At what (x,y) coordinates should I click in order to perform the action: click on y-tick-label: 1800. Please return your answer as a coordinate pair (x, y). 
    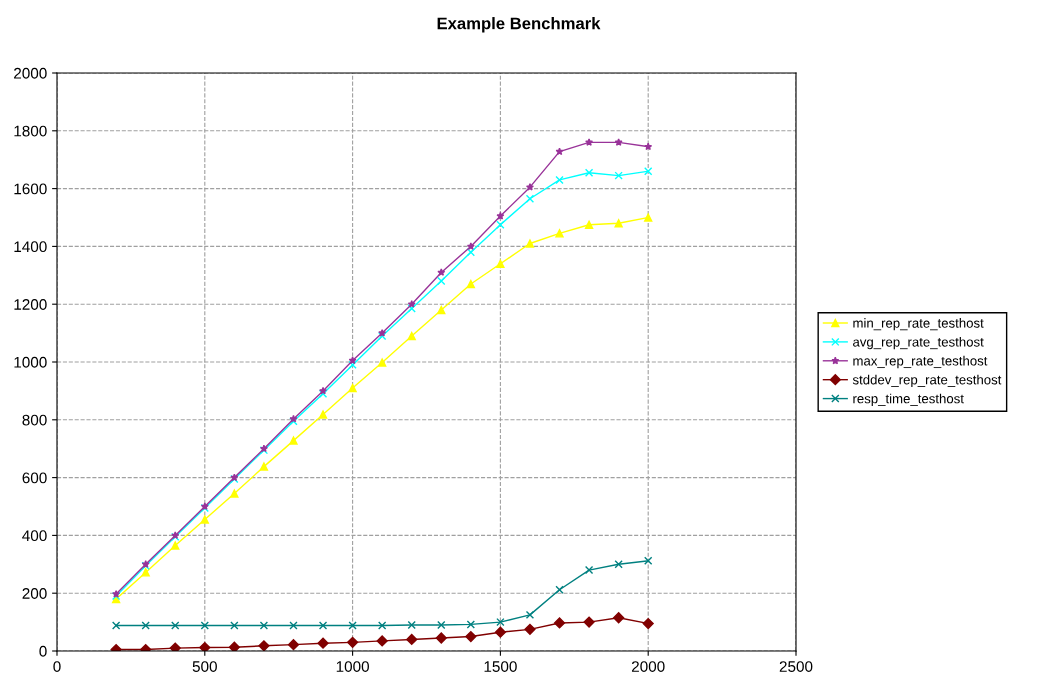
    Looking at the image, I should click on (30, 131).